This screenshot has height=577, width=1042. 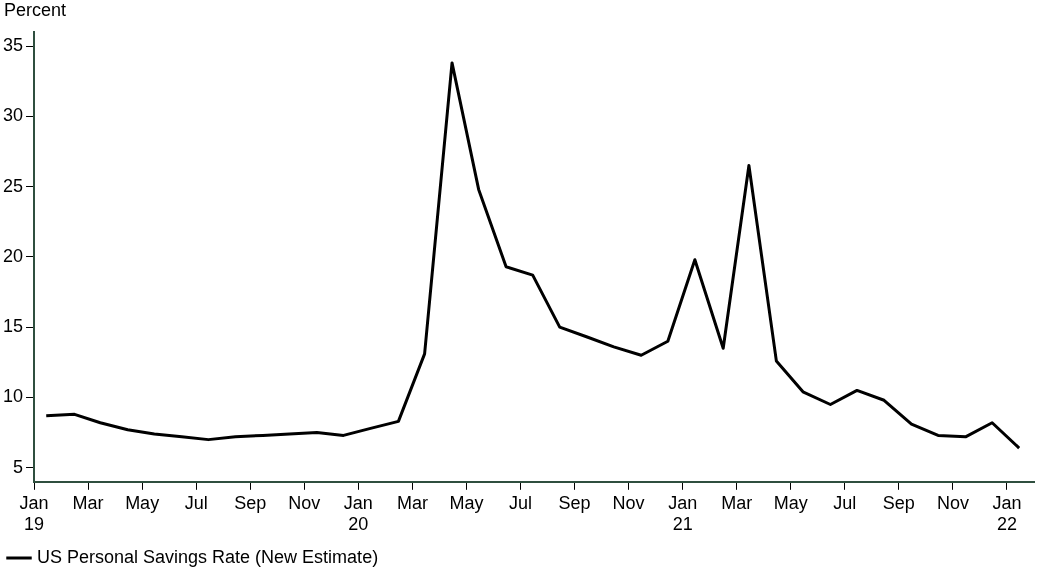 What do you see at coordinates (683, 513) in the screenshot?
I see `x-tick-label: Jan 21` at bounding box center [683, 513].